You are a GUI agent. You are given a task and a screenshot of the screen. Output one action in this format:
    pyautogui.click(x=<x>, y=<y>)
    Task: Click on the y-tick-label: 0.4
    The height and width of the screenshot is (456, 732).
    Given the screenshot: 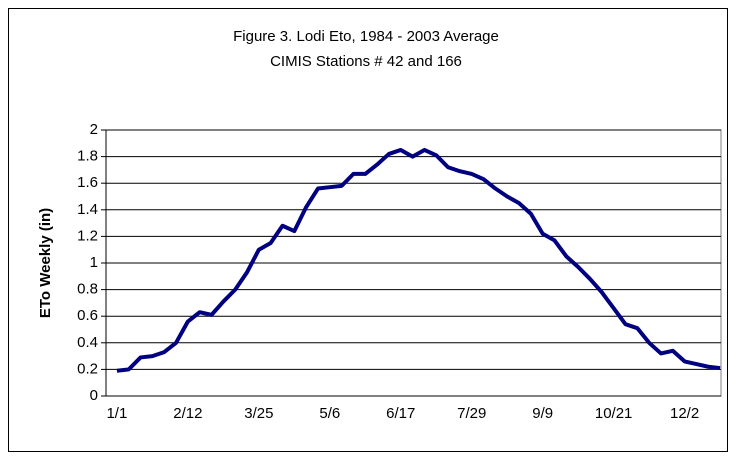 What is the action you would take?
    pyautogui.click(x=87, y=342)
    